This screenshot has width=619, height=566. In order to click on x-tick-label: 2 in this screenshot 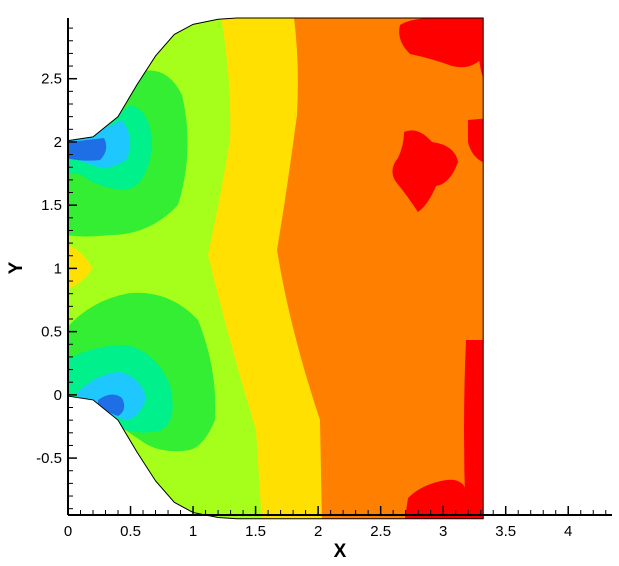, I will do `click(318, 531)`.